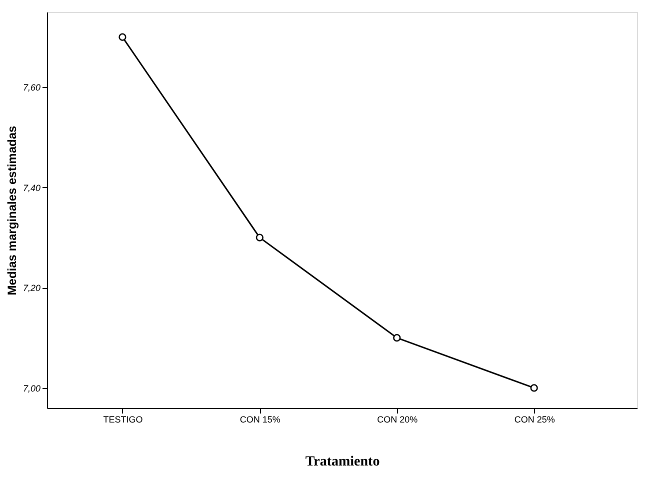 The width and height of the screenshot is (670, 484). What do you see at coordinates (31, 288) in the screenshot?
I see `y-tick-label: 7,20` at bounding box center [31, 288].